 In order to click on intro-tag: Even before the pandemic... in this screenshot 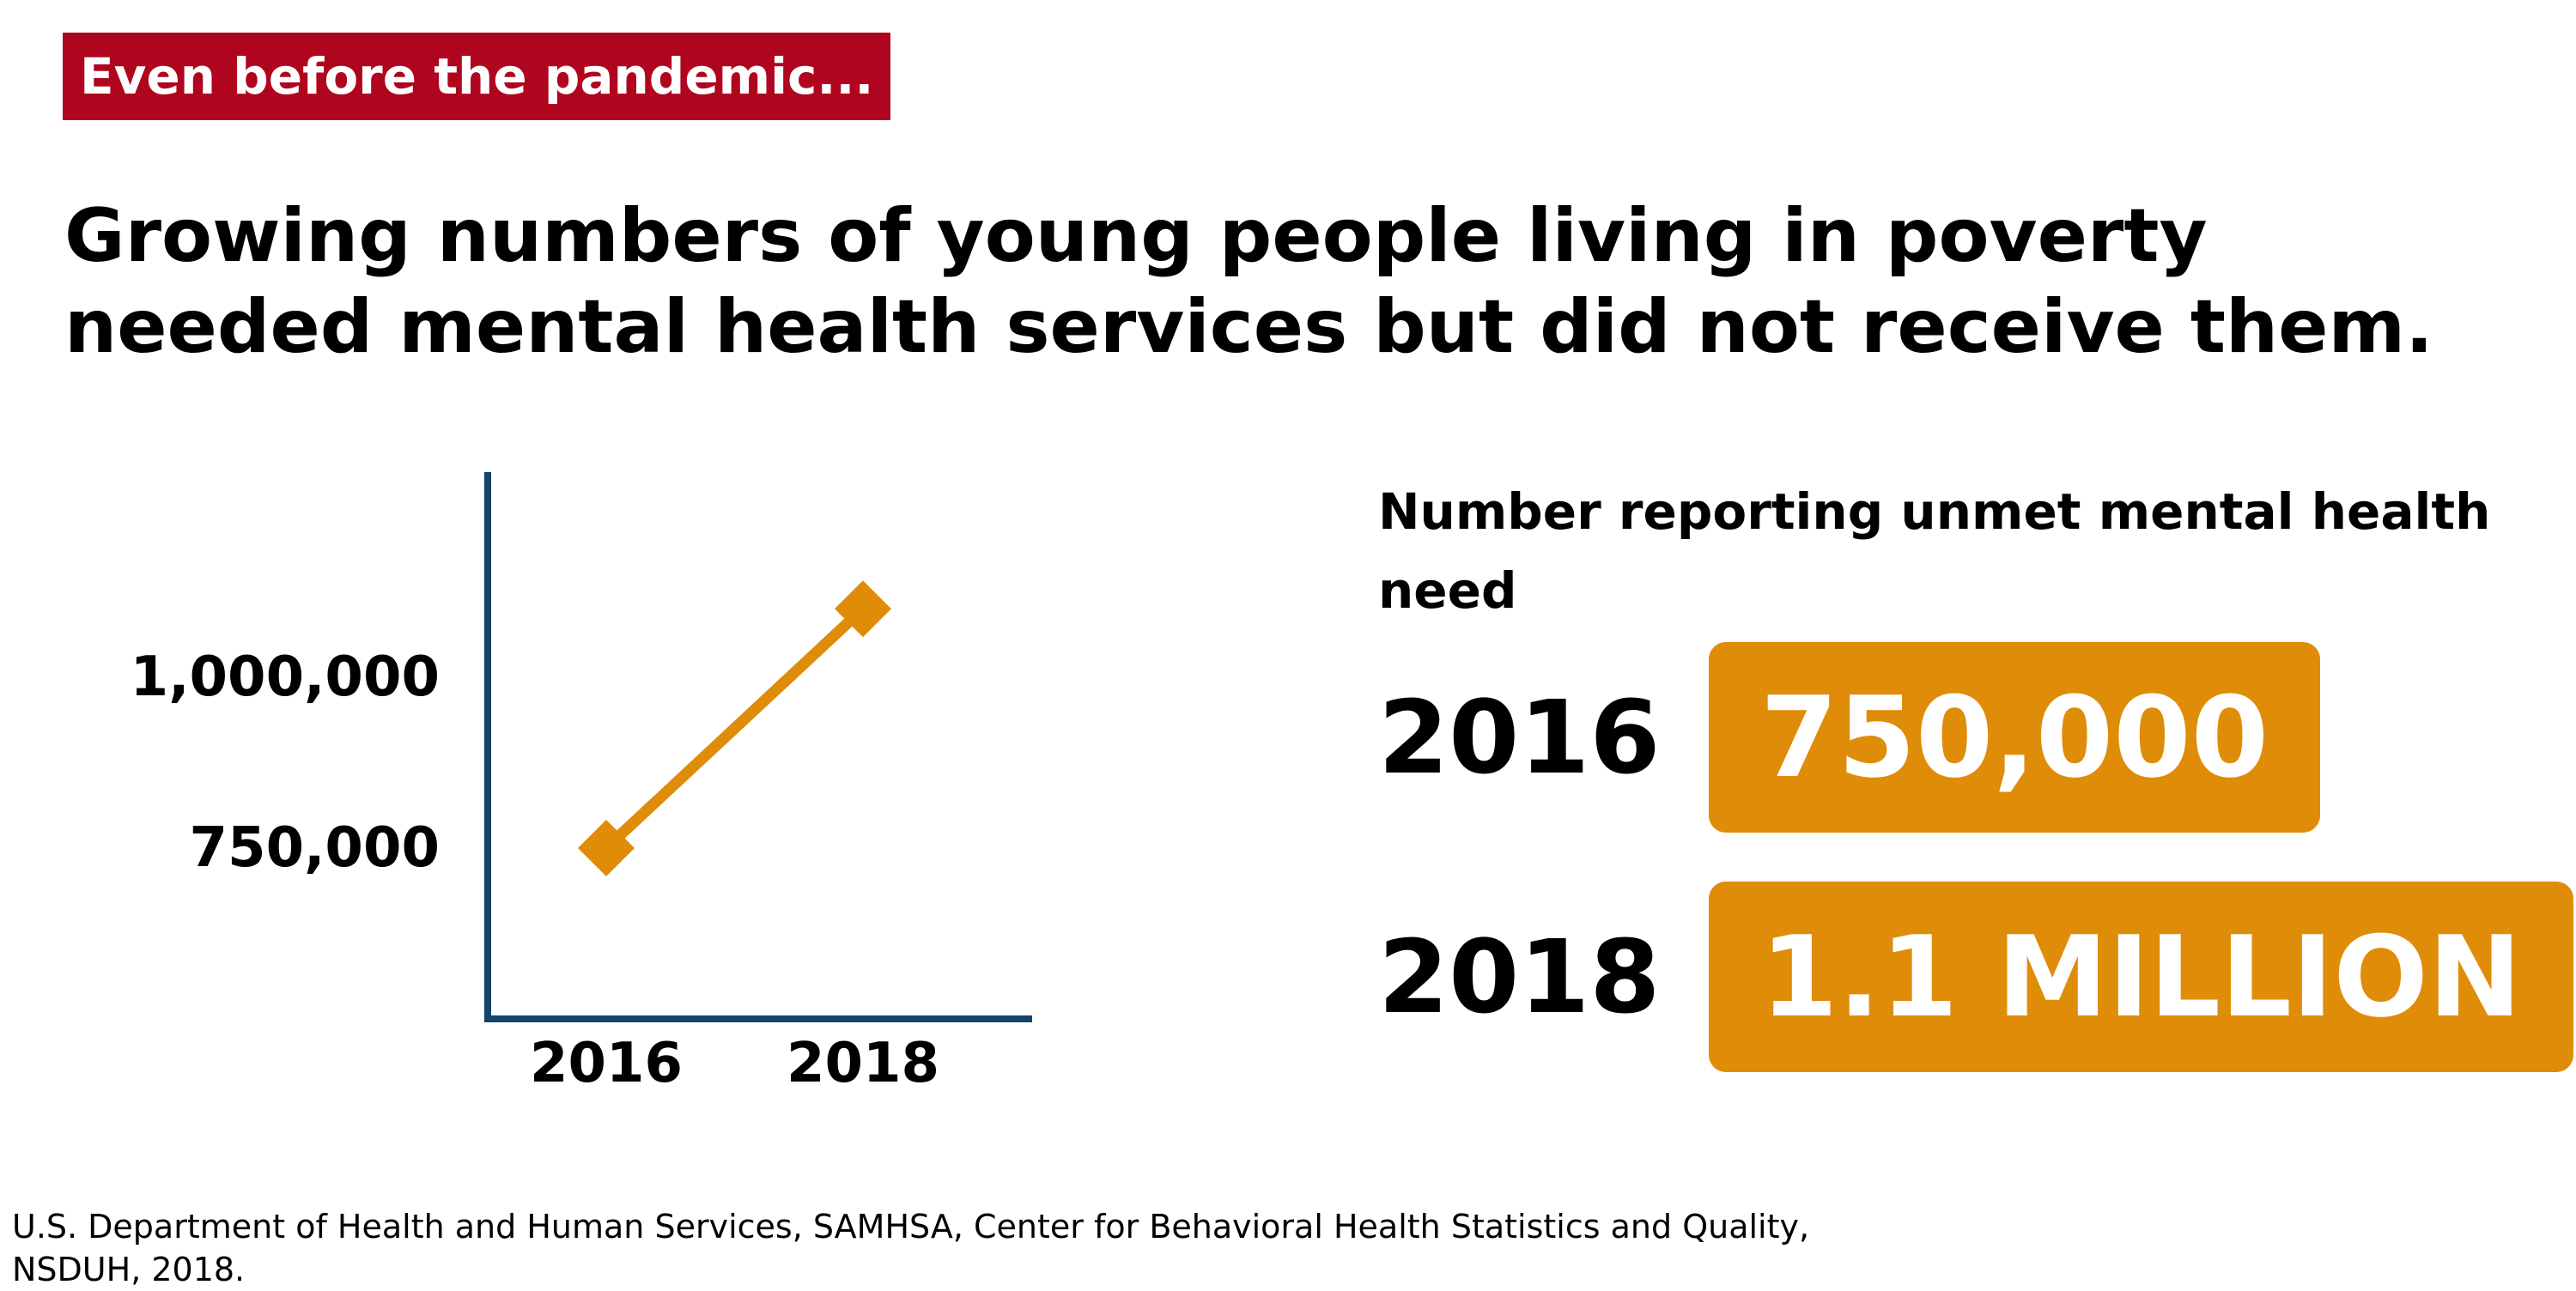, I will do `click(477, 76)`.